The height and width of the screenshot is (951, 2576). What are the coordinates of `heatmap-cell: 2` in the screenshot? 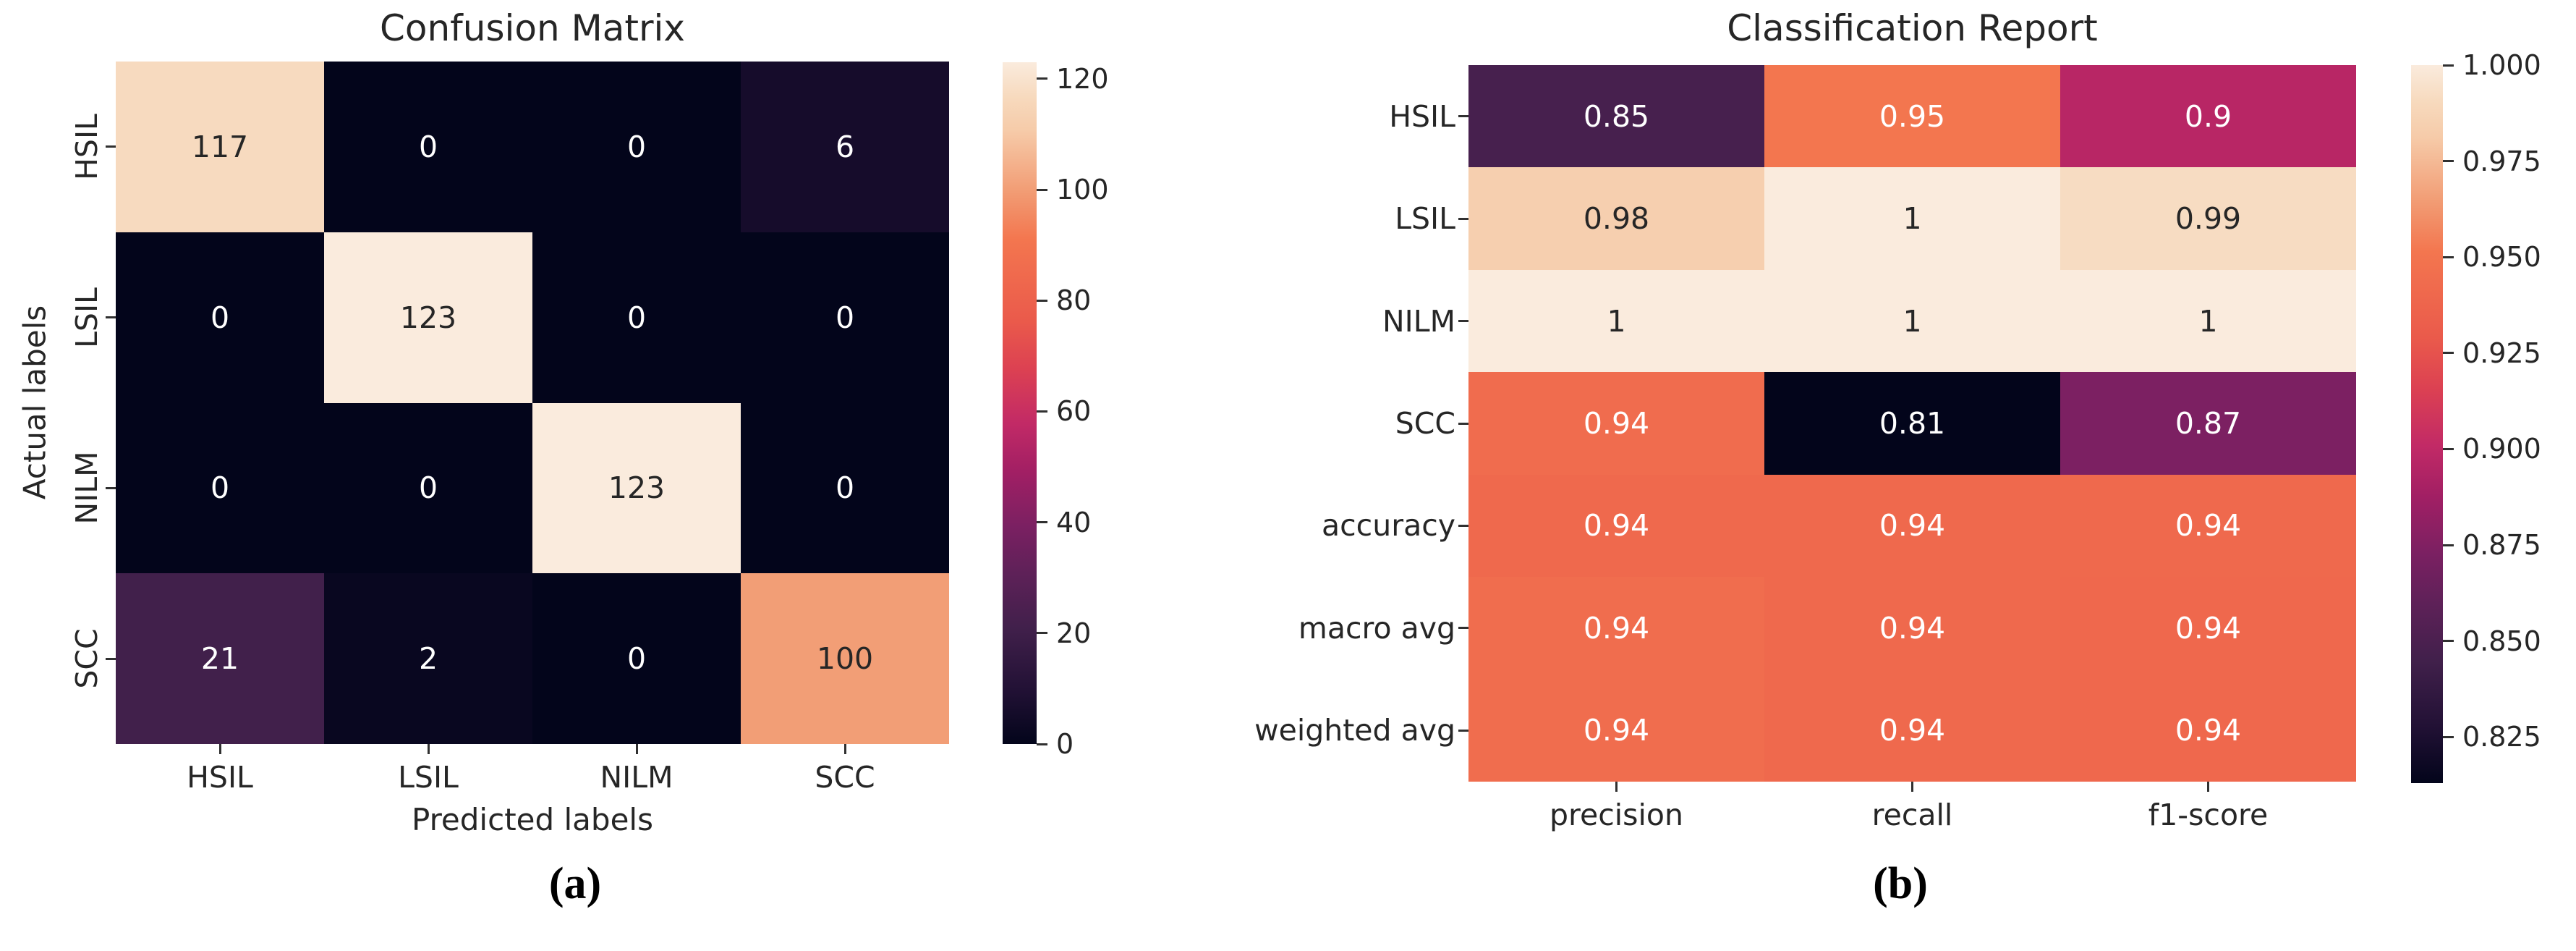 It's located at (428, 658).